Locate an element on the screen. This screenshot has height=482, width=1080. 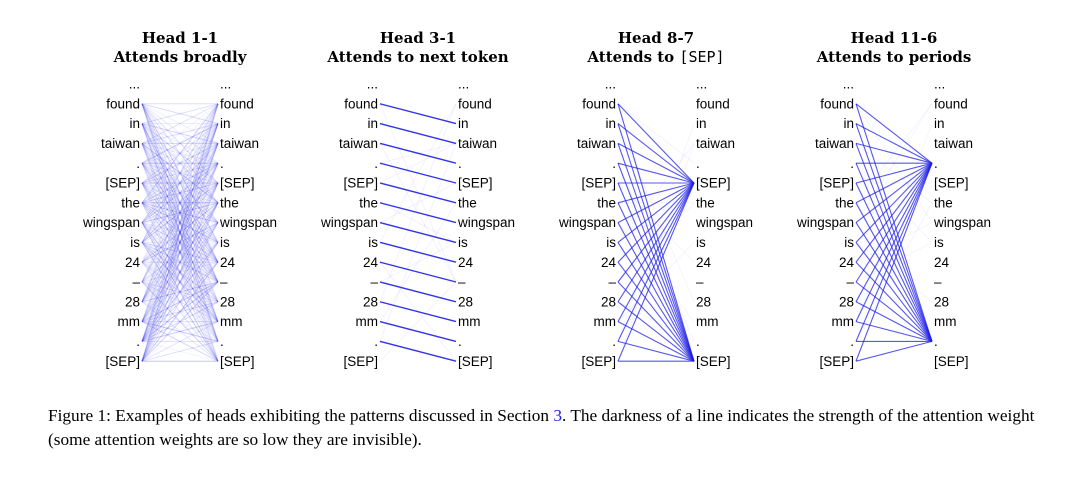
target-token: the is located at coordinates (229, 202).